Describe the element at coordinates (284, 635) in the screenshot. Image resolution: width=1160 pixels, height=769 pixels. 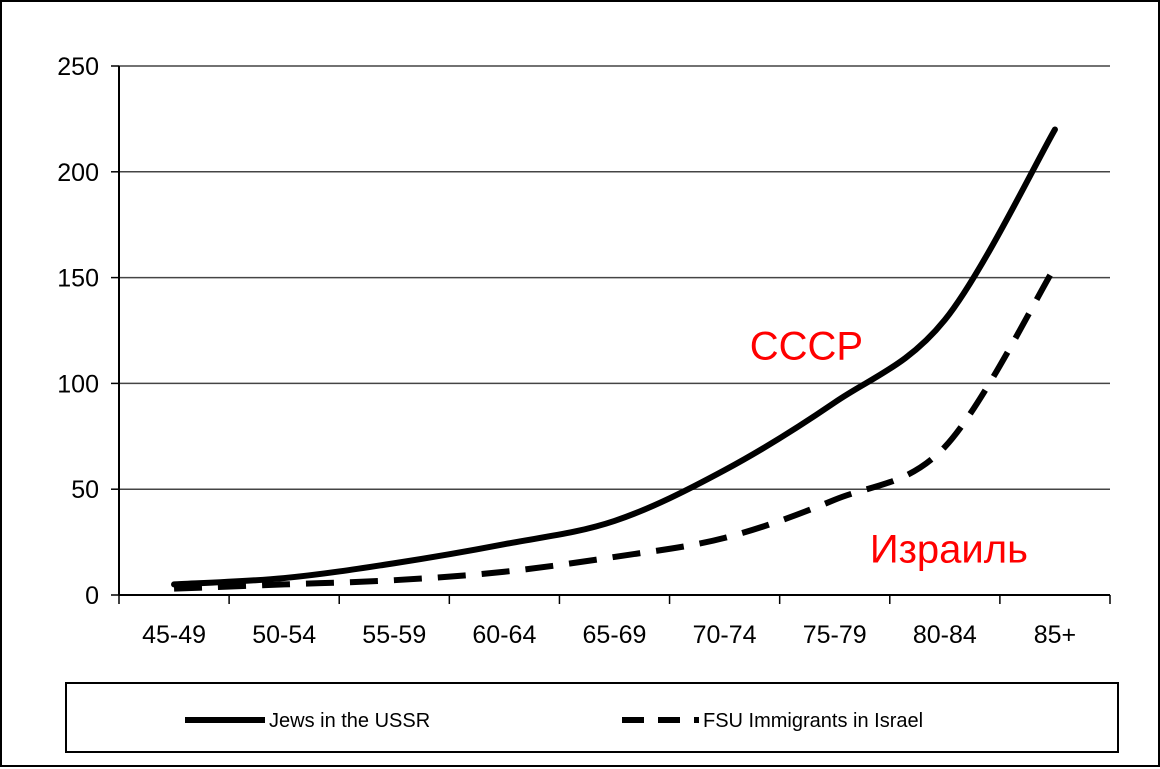
I see `x-tick-label: 50-54` at that location.